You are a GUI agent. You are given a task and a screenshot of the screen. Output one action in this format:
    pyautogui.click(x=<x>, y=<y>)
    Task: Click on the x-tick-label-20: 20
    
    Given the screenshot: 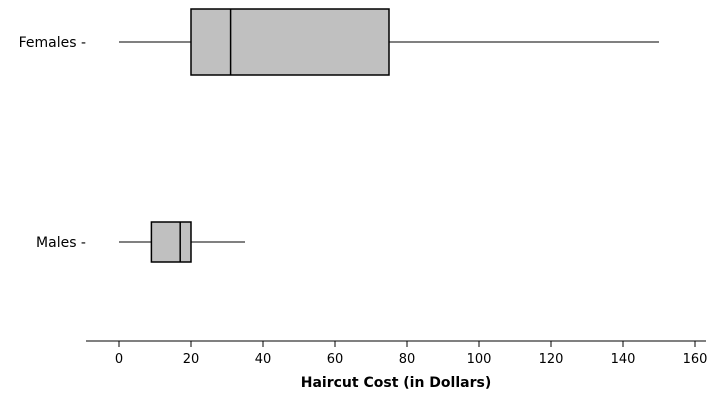 What is the action you would take?
    pyautogui.click(x=191, y=359)
    